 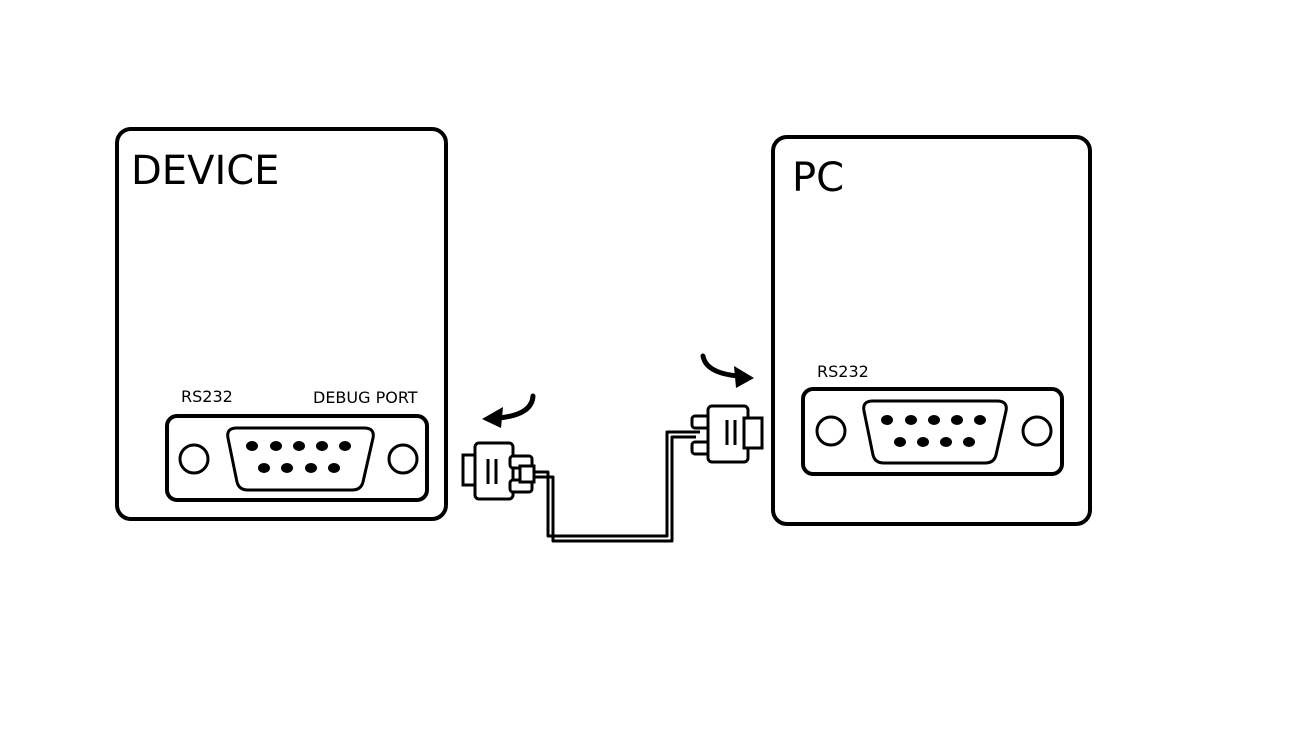 What do you see at coordinates (494, 471) in the screenshot?
I see `device-connector-body` at bounding box center [494, 471].